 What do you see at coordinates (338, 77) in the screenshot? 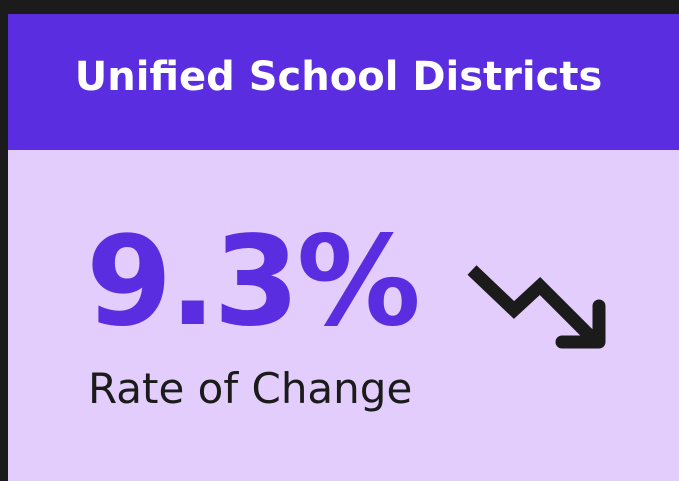
I see `card-title: Unified School Districts` at bounding box center [338, 77].